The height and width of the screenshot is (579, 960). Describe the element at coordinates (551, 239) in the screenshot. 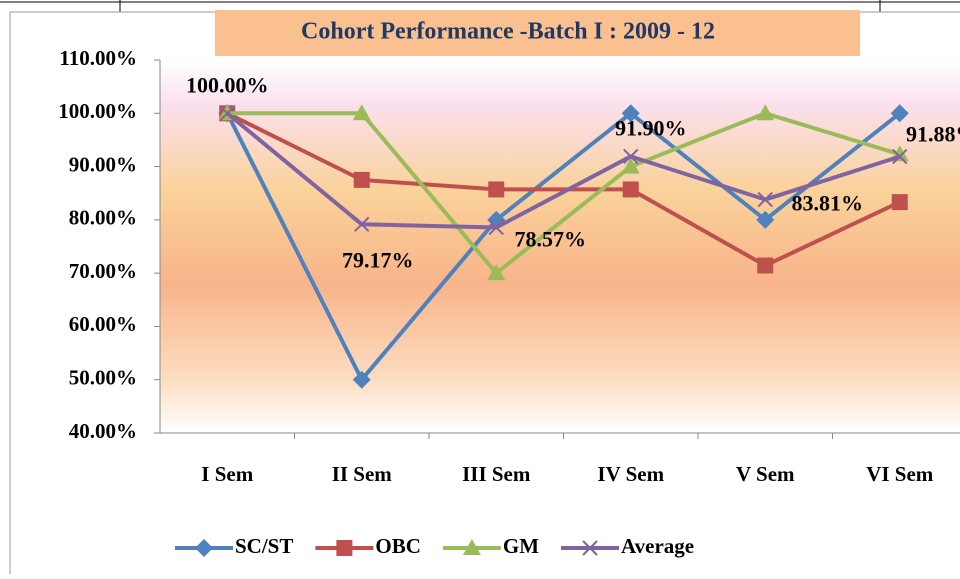

I see `data-label: 78.57%` at that location.